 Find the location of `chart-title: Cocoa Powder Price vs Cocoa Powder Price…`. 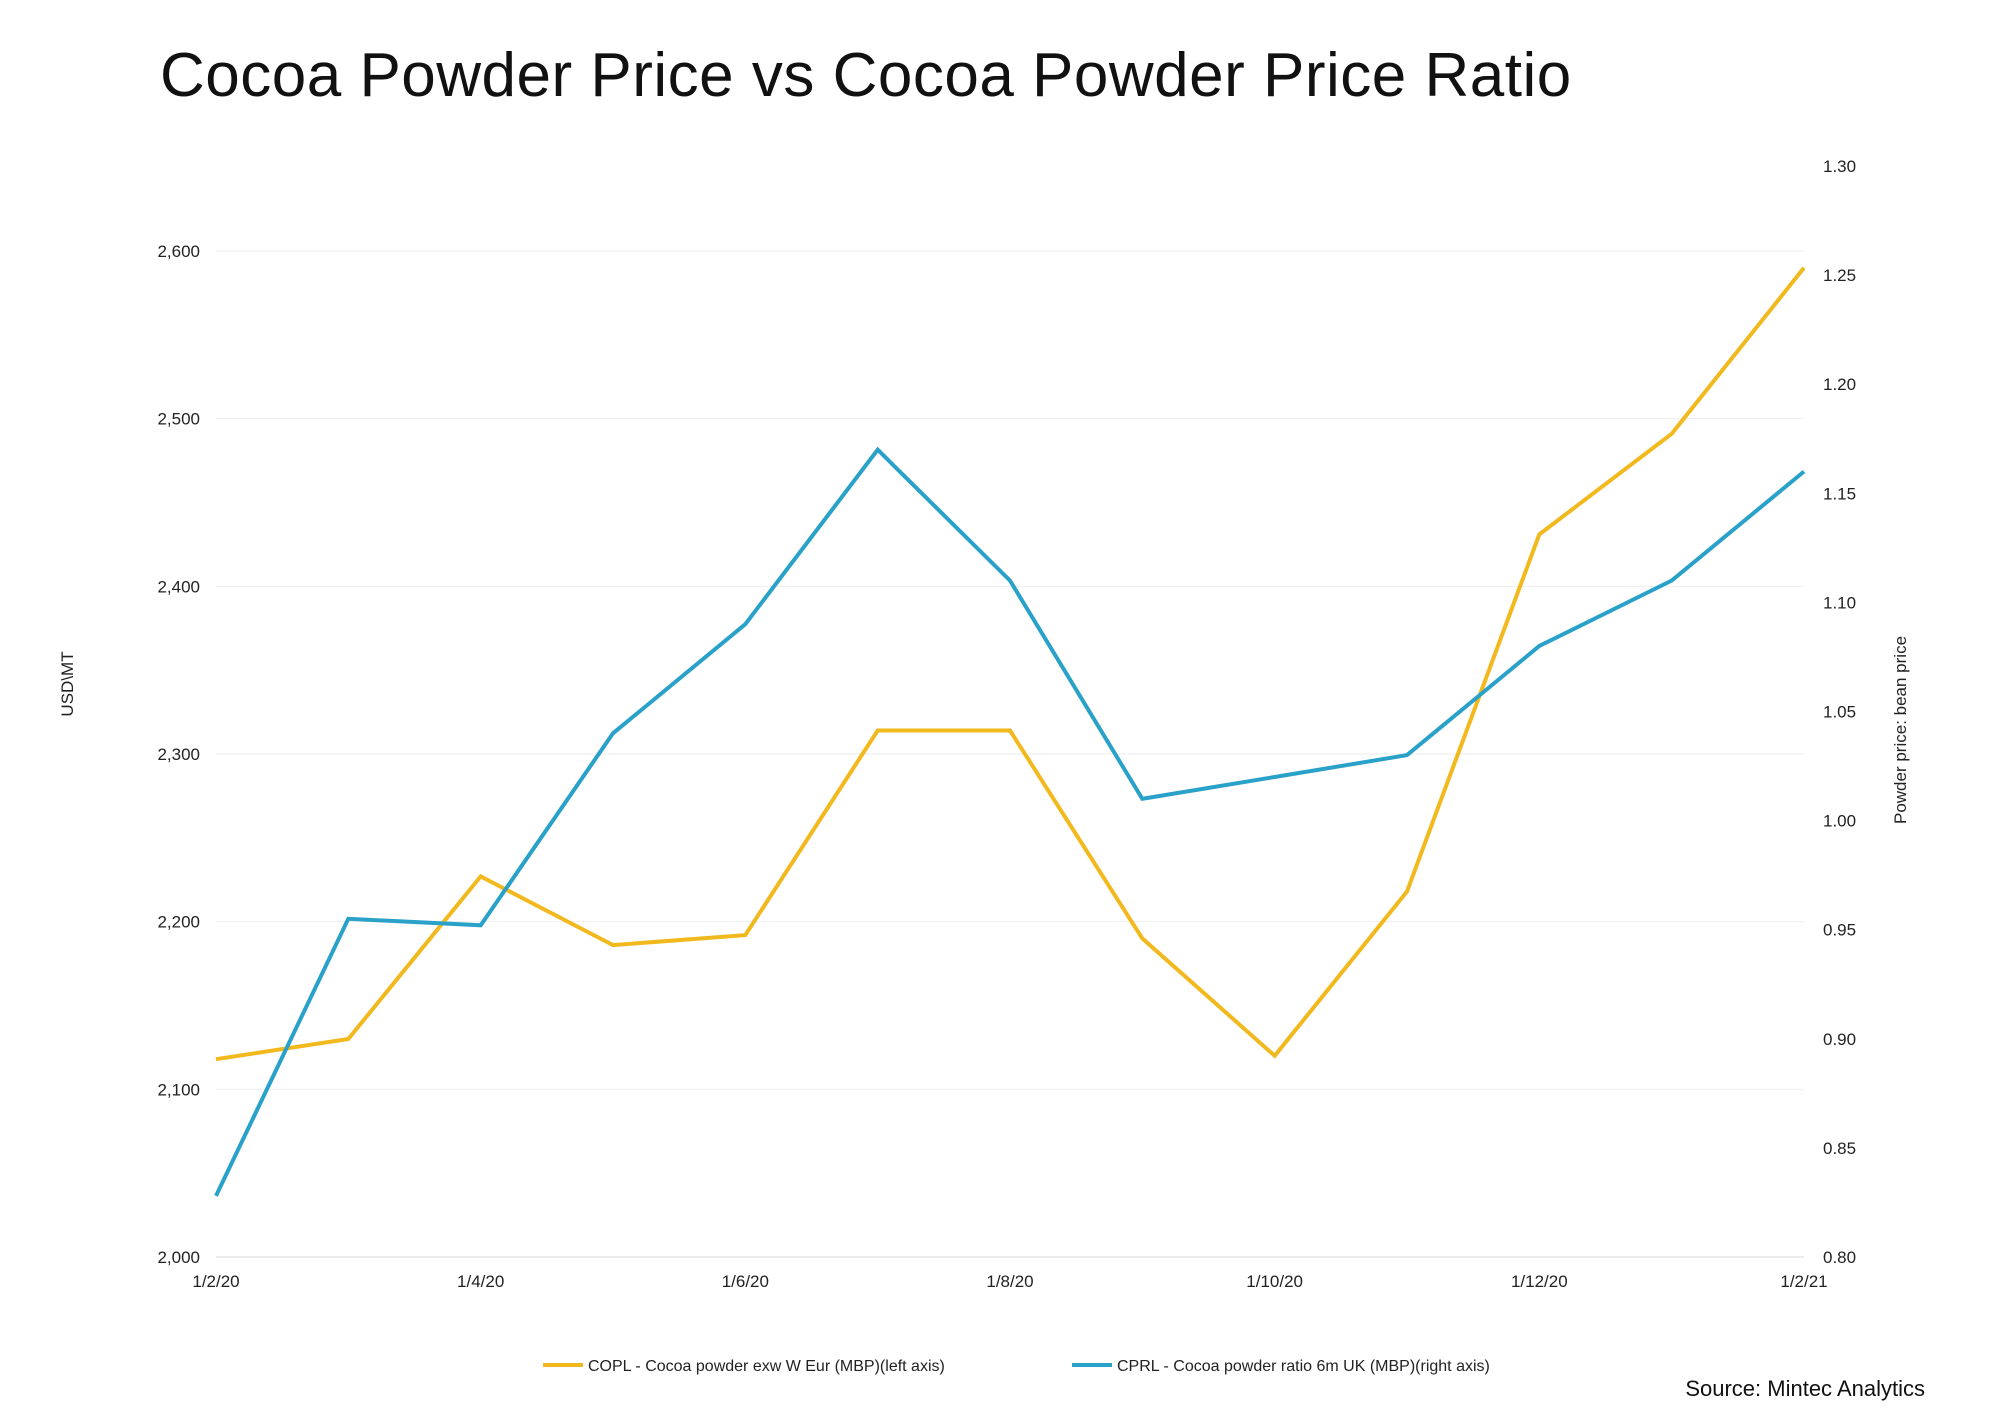

chart-title: Cocoa Powder Price vs Cocoa Powder Price… is located at coordinates (866, 75).